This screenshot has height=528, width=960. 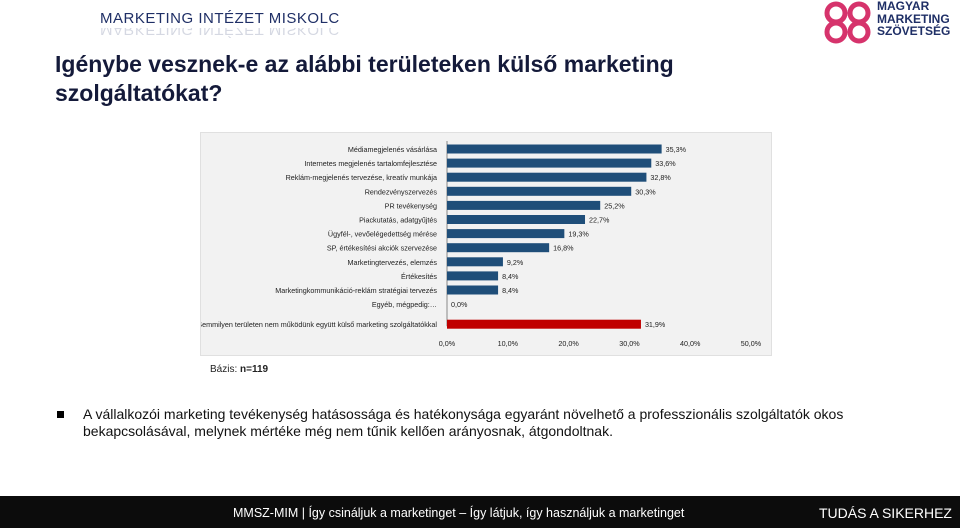 I want to click on institute-brand-reflection: MARKETING INTÉZET MISKOLC, so click(x=220, y=33).